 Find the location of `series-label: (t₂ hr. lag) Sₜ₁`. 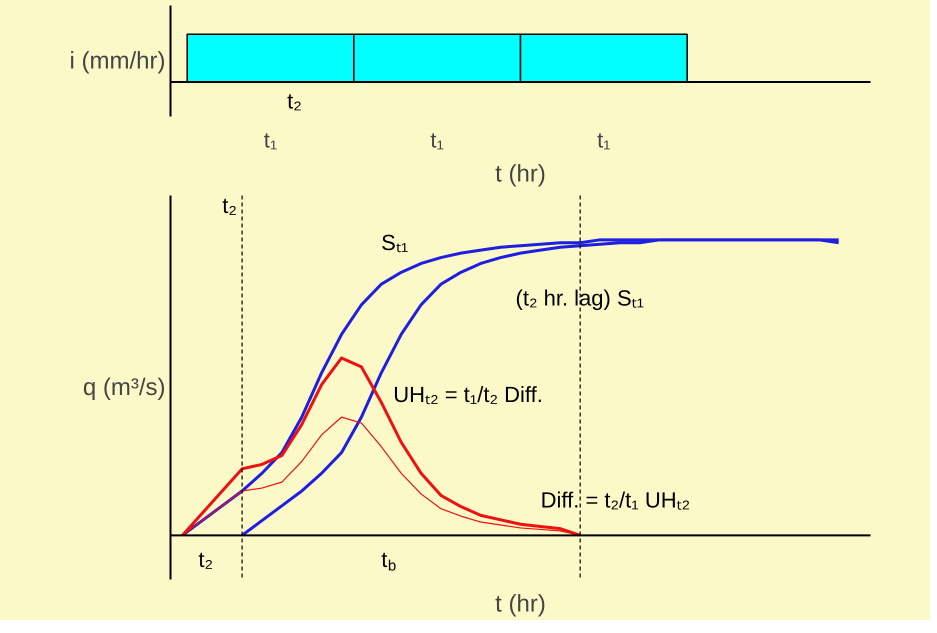

series-label: (t₂ hr. lag) Sₜ₁ is located at coordinates (580, 298).